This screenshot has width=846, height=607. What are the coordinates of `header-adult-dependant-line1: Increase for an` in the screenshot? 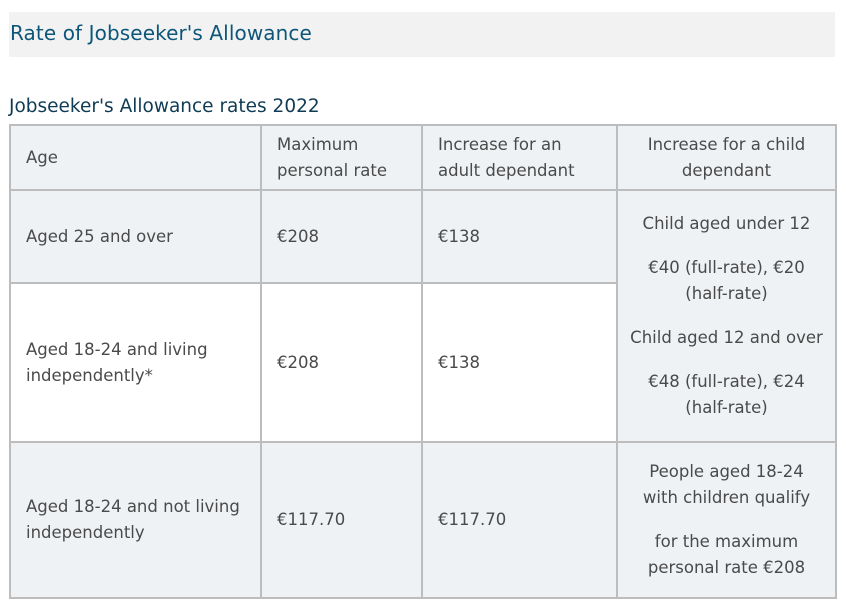 It's located at (500, 144).